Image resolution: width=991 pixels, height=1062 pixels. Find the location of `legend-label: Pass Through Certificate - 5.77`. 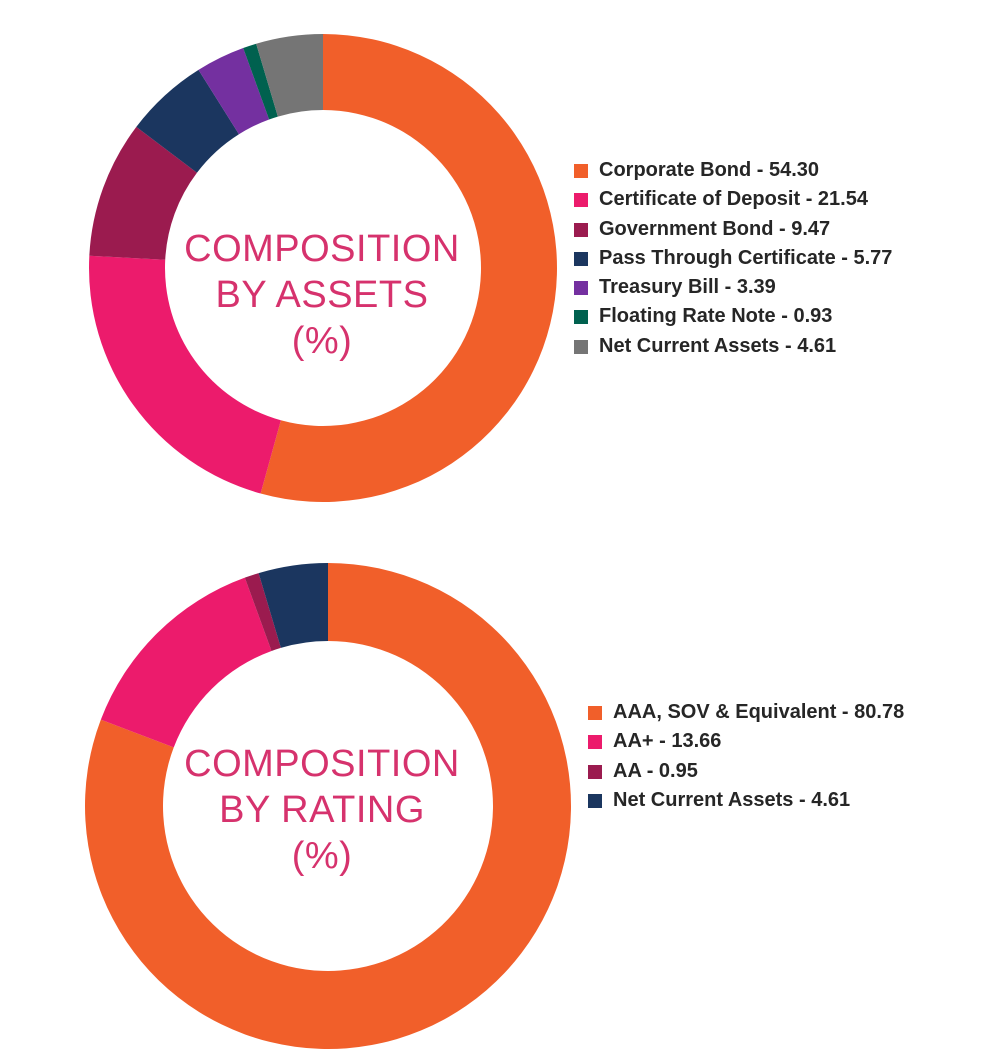

legend-label: Pass Through Certificate - 5.77 is located at coordinates (746, 257).